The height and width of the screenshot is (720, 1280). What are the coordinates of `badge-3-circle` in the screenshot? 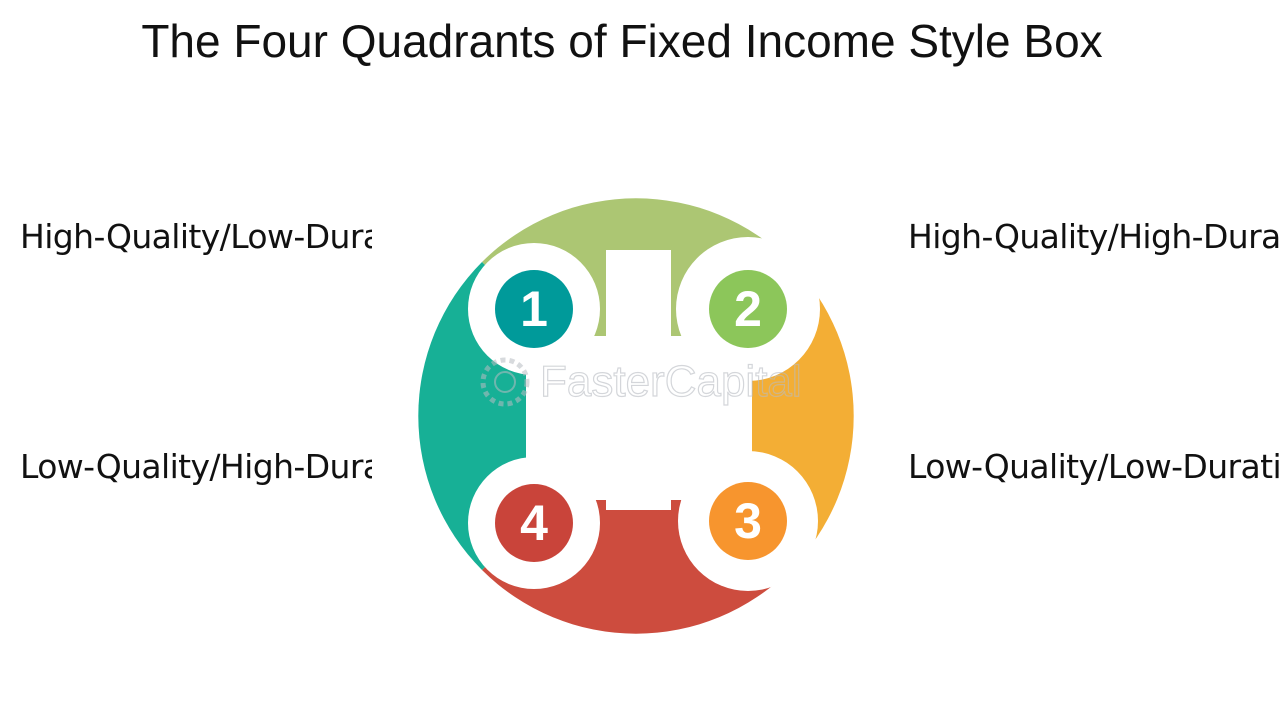 It's located at (748, 521).